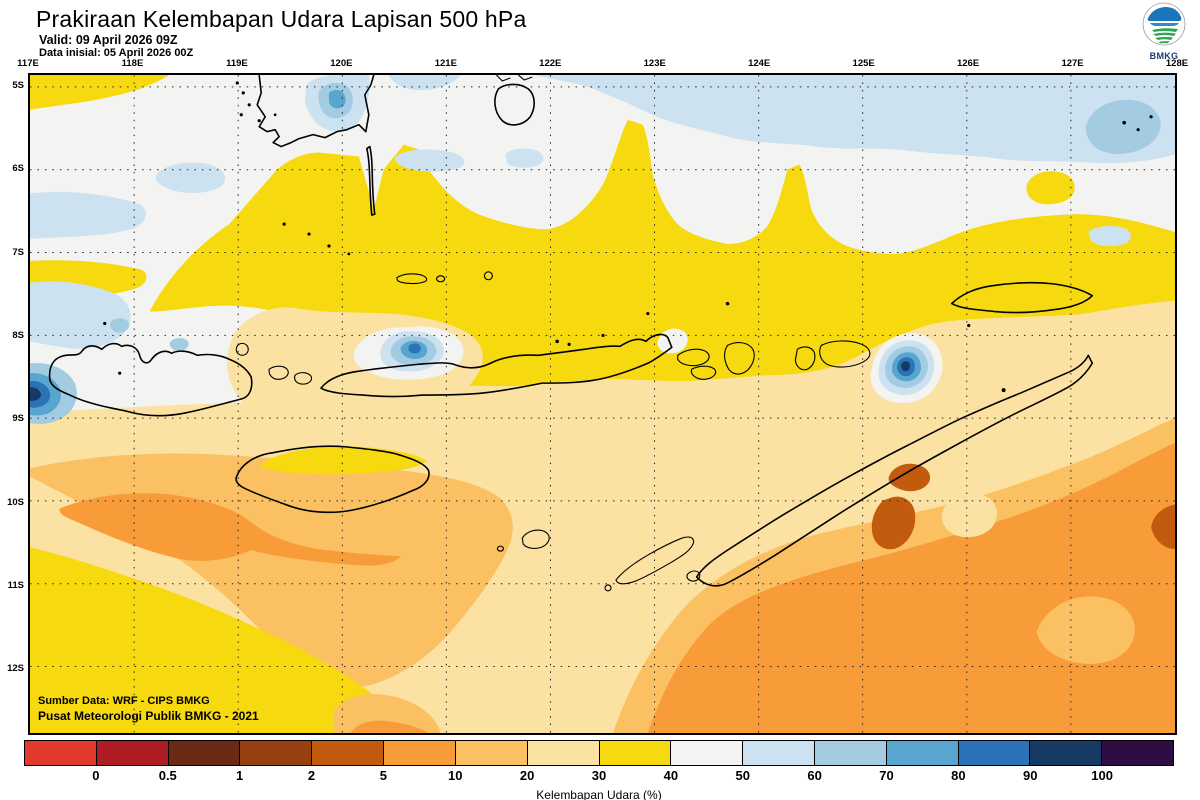 This screenshot has height=800, width=1200. What do you see at coordinates (116, 53) in the screenshot?
I see `initial-time-label: Data inisial: 05 April 2026 00Z` at bounding box center [116, 53].